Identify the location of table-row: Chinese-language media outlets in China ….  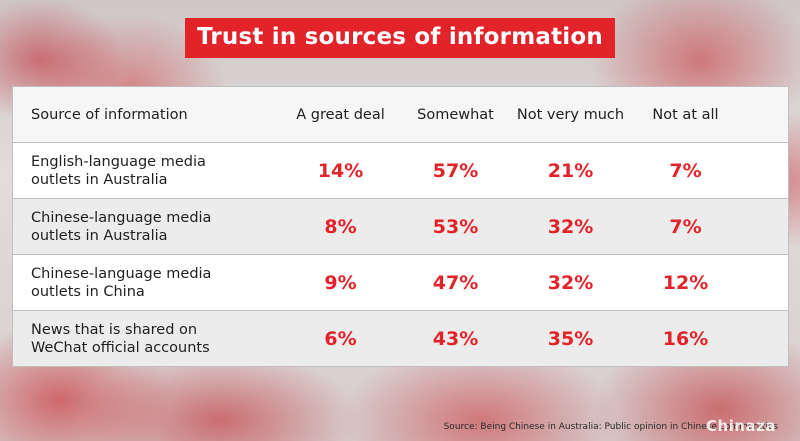
(400, 282).